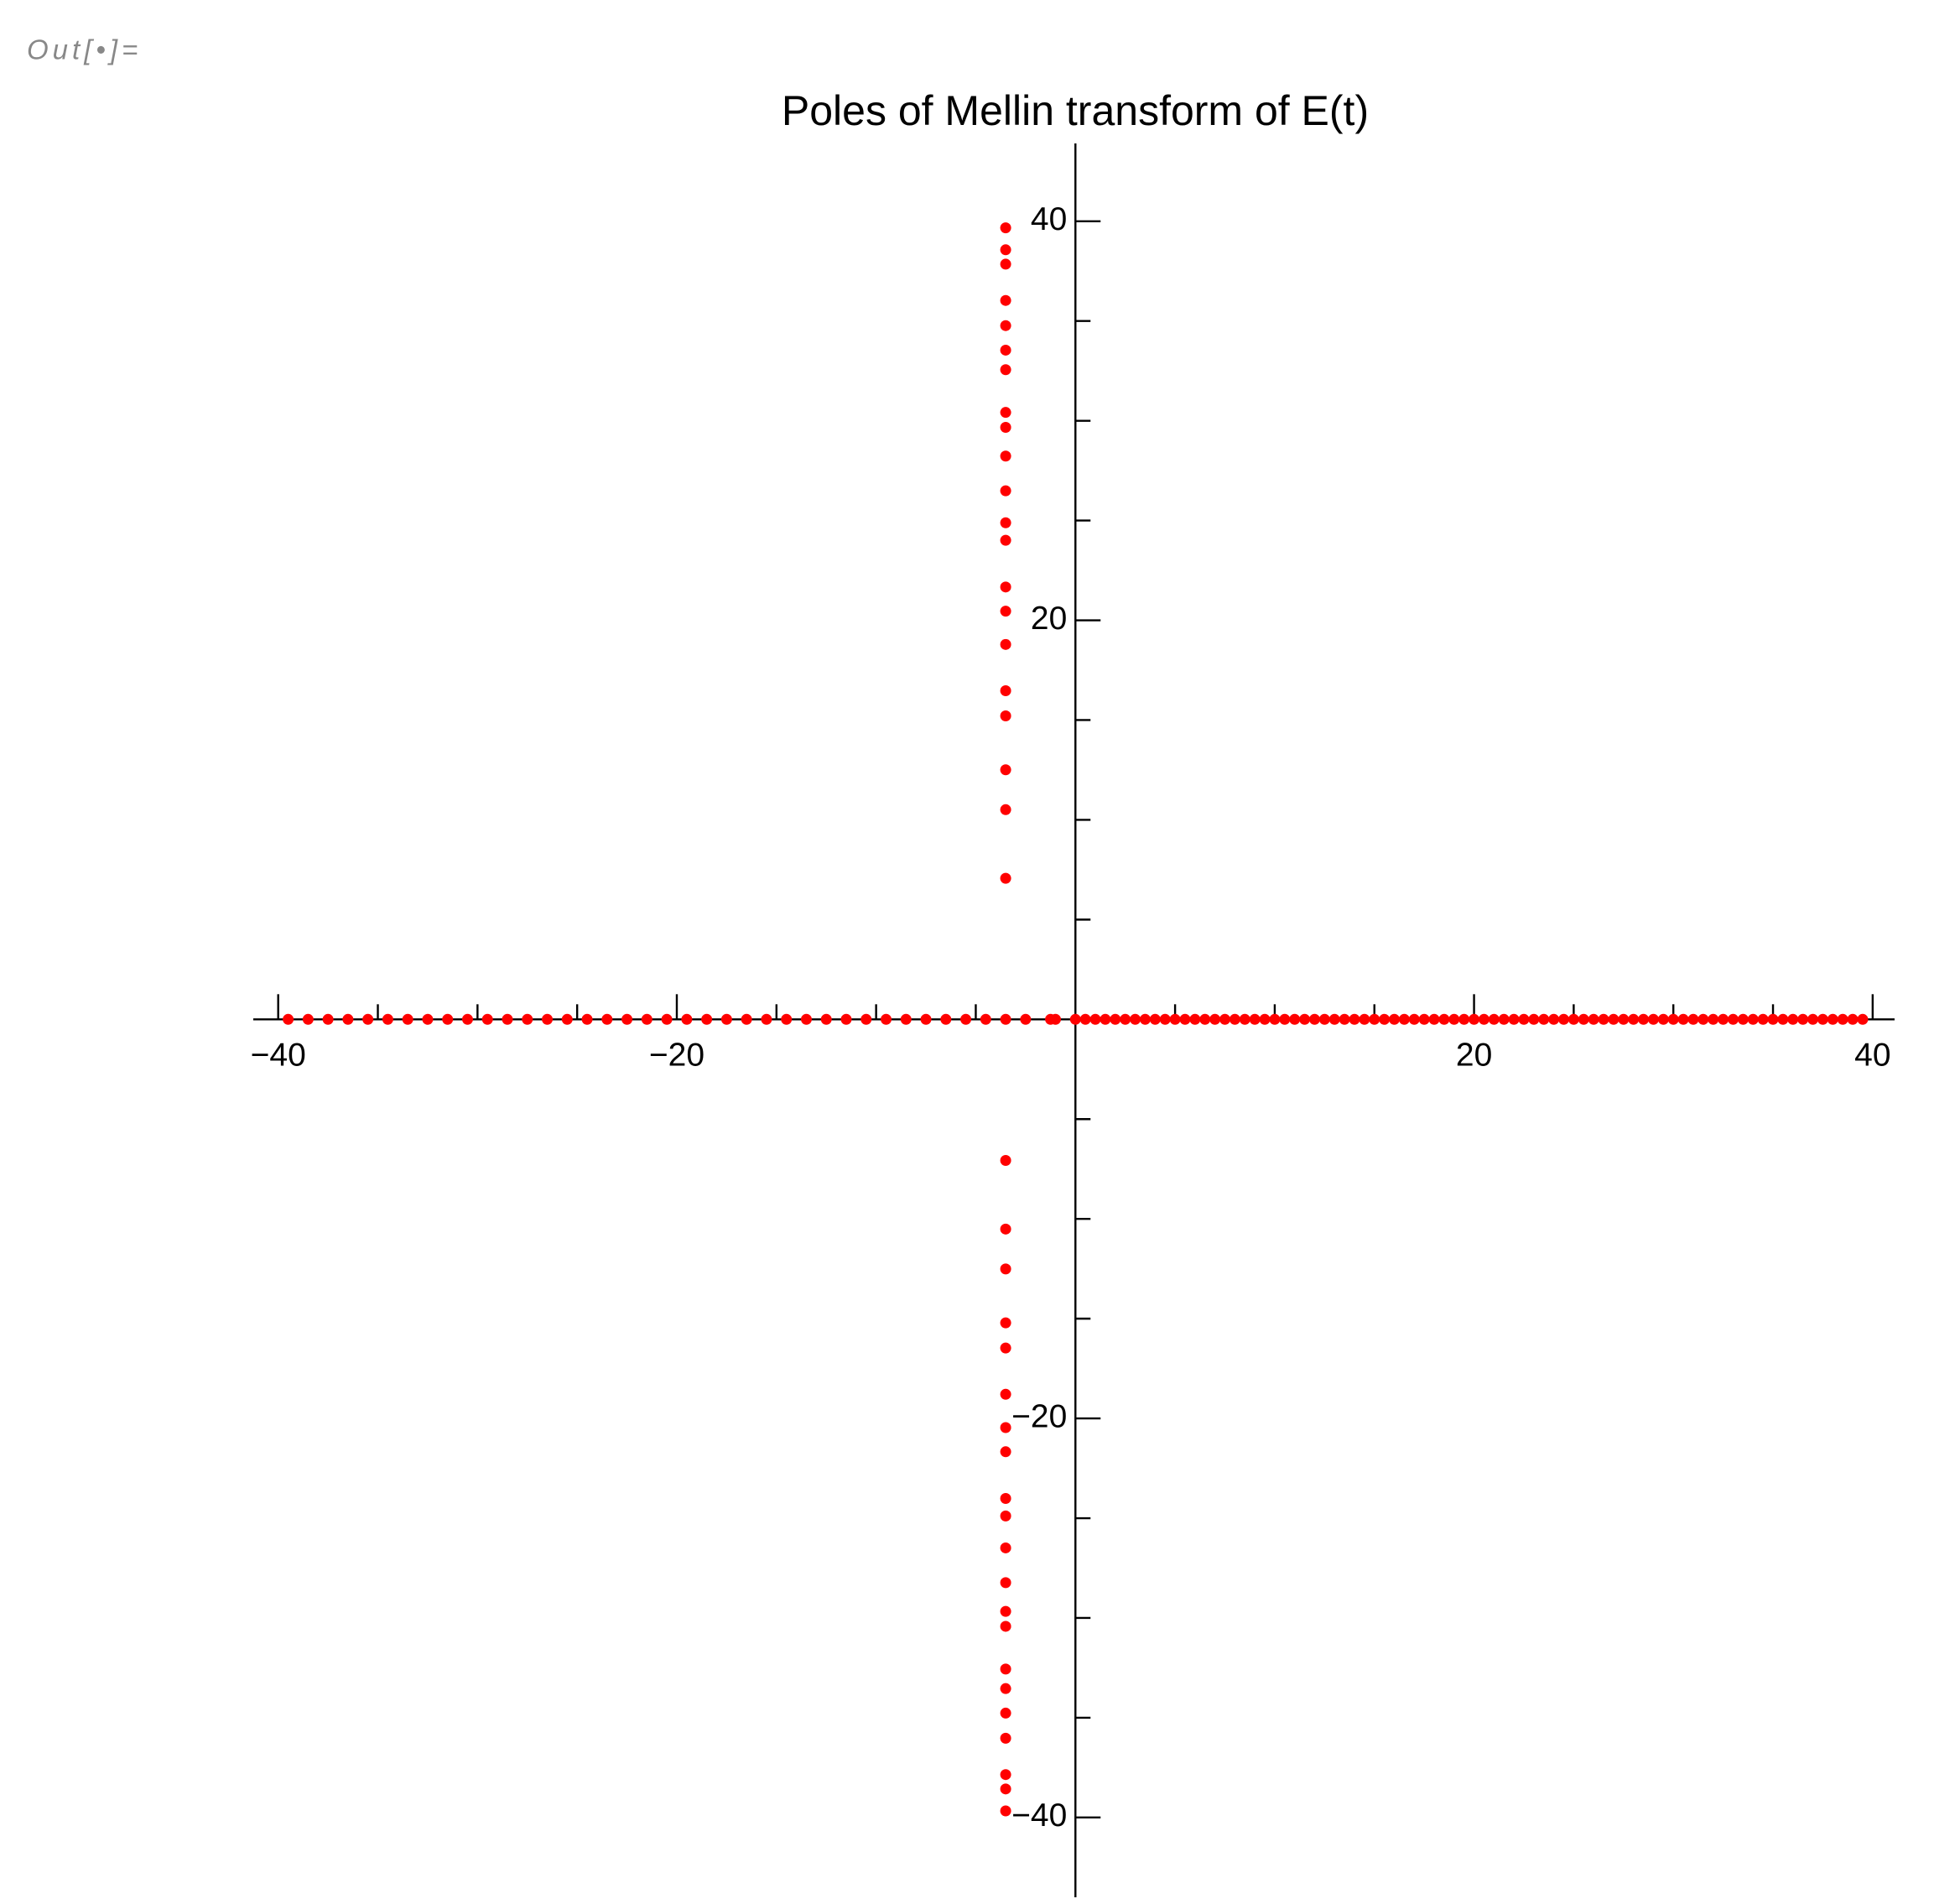 The height and width of the screenshot is (1904, 1934). Describe the element at coordinates (1474, 1056) in the screenshot. I see `x-tick-label: 20` at that location.